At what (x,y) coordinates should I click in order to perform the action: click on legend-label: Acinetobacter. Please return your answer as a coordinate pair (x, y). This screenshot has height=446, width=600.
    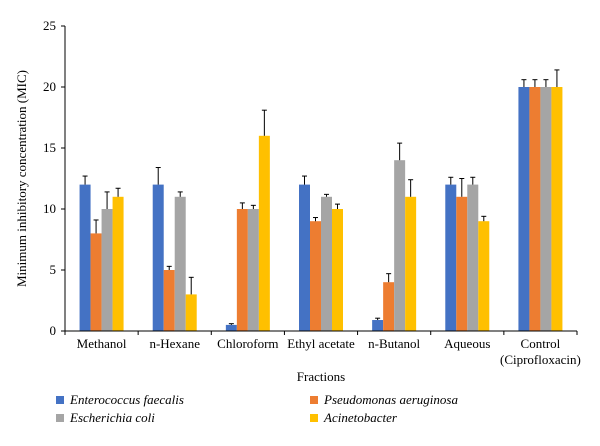
    Looking at the image, I should click on (360, 417).